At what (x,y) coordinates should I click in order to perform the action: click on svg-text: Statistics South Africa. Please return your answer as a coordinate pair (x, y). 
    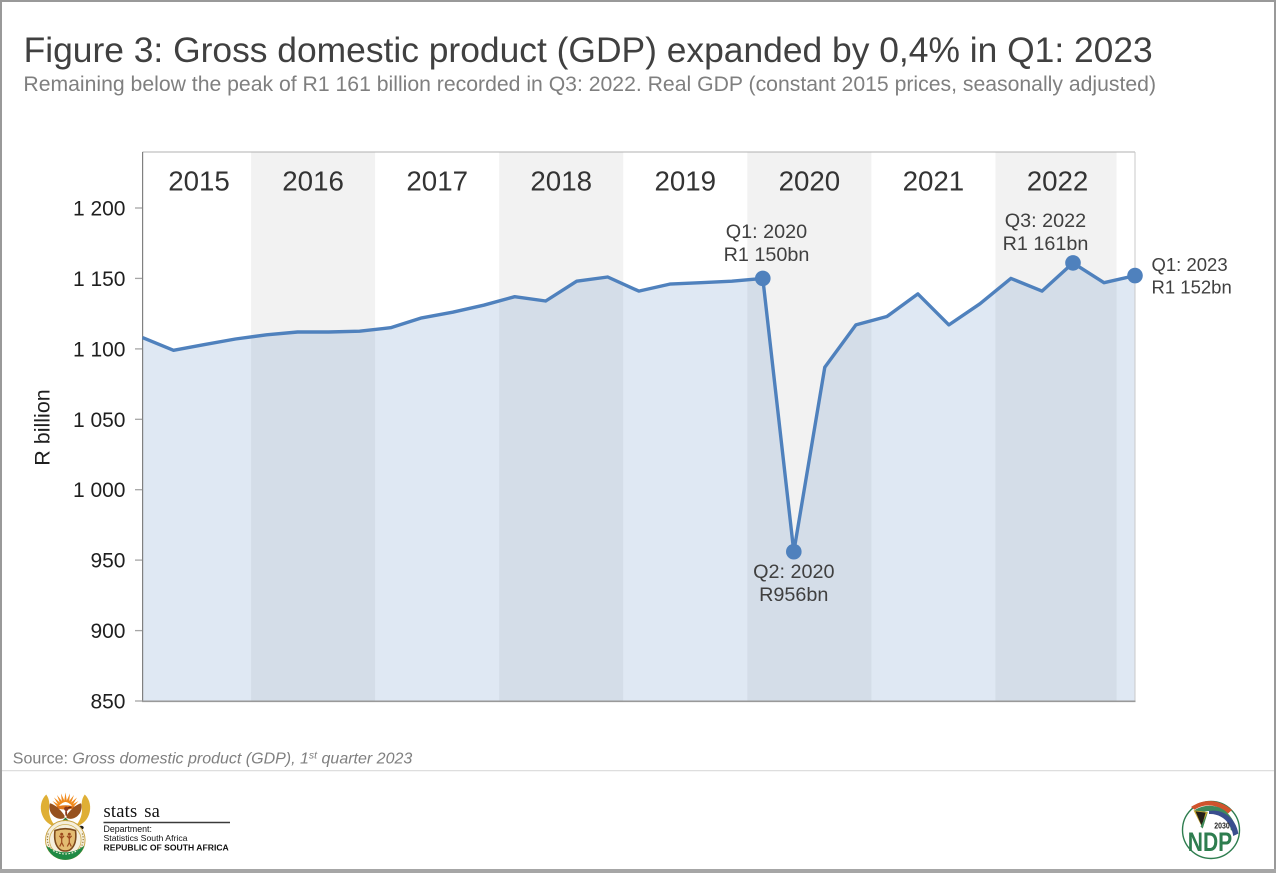
    Looking at the image, I should click on (146, 838).